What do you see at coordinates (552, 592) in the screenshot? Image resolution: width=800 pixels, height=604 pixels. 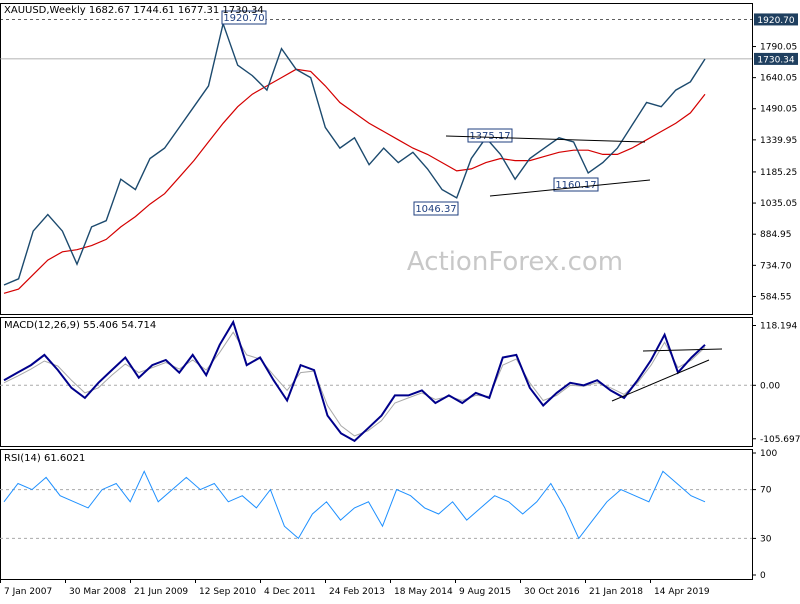 I see `x-tick-label: 30 Oct 2016` at bounding box center [552, 592].